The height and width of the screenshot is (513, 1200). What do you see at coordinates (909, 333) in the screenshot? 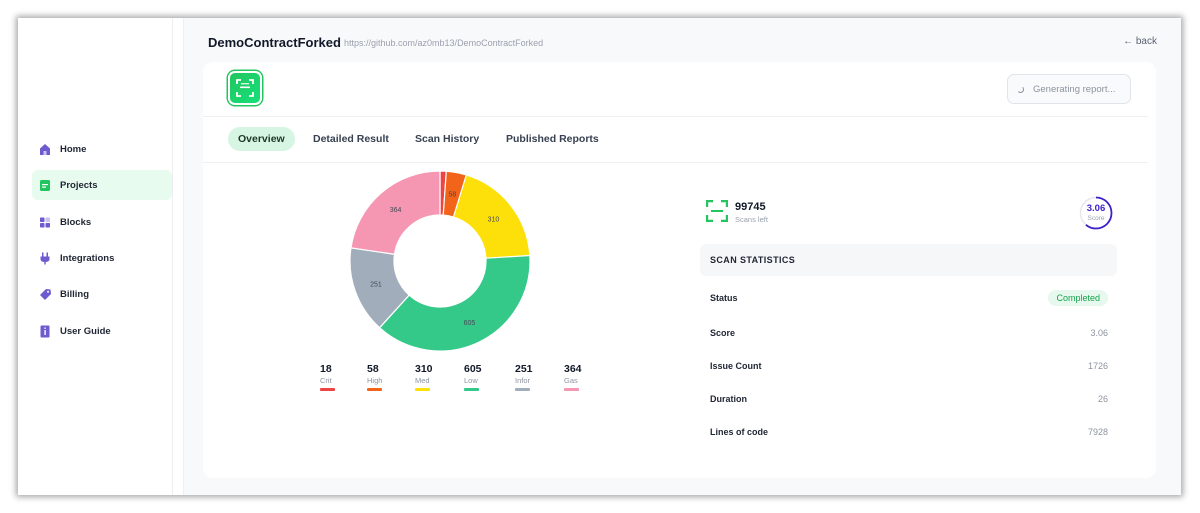
I see `stat-row-score: Score 3.06` at bounding box center [909, 333].